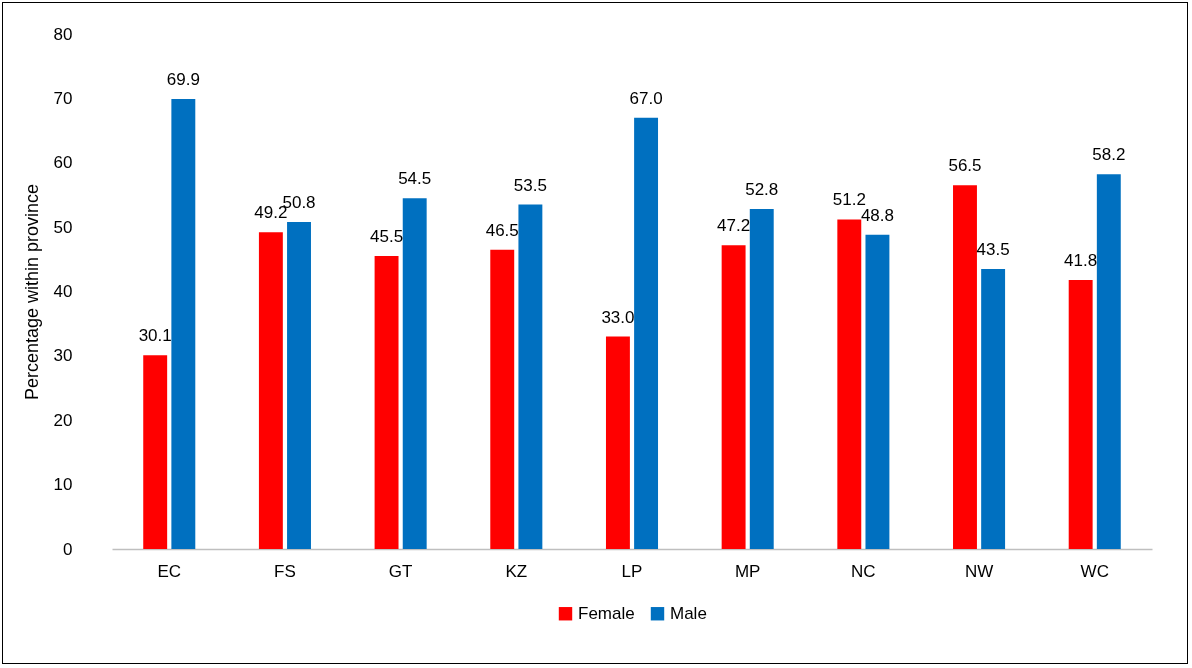  I want to click on data-label: 45.5, so click(387, 237).